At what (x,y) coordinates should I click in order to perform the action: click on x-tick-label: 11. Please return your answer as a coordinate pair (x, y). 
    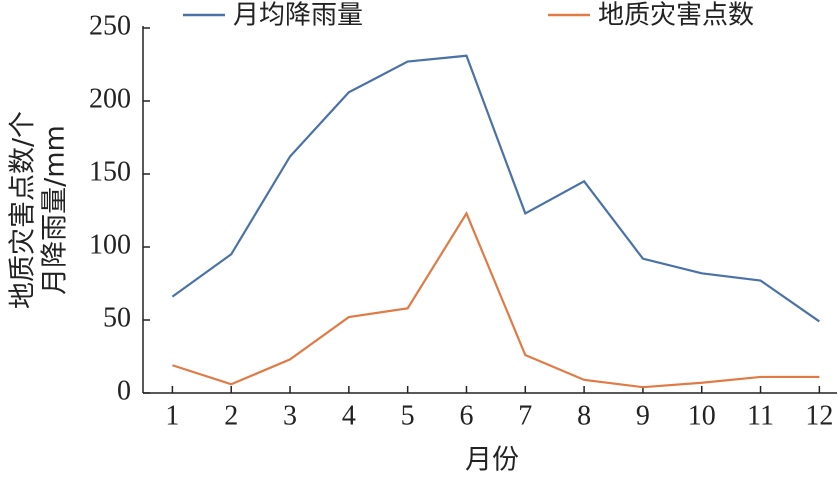
    Looking at the image, I should click on (760, 415).